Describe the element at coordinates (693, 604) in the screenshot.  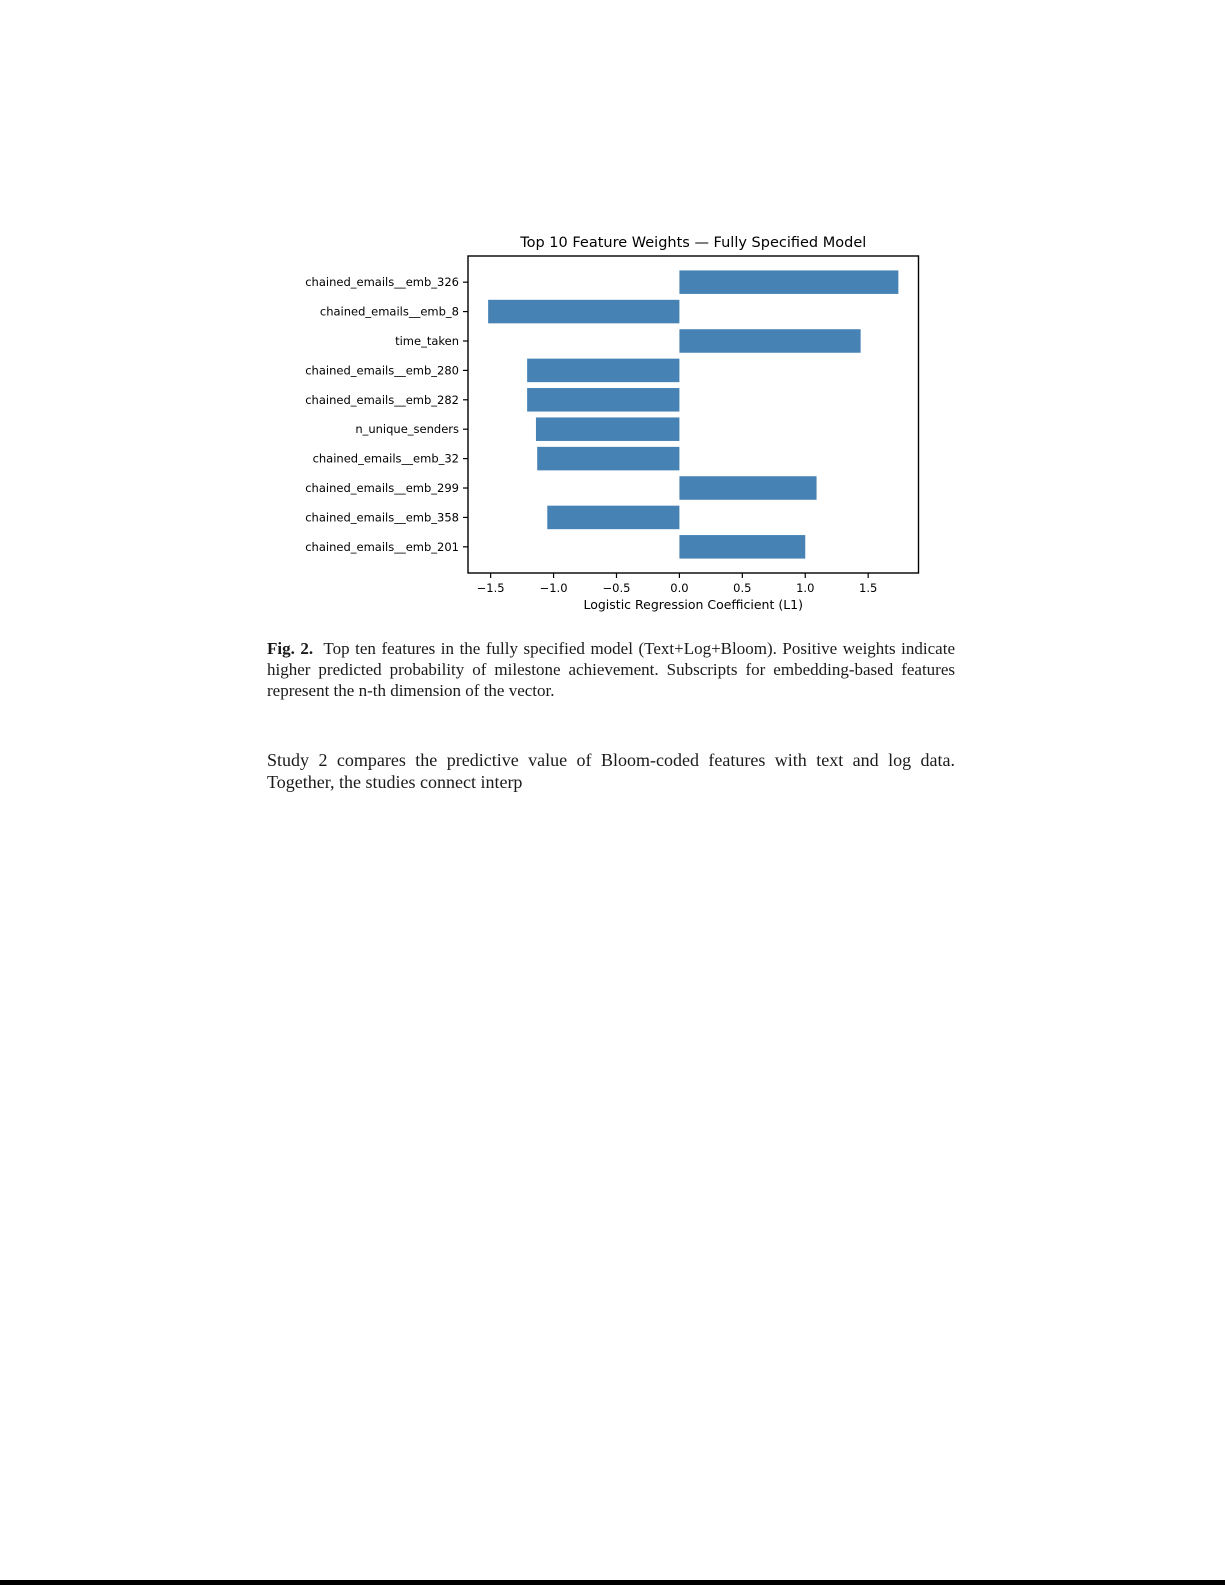
I see `x-axis-label: Logistic Regression Coefficient (L1)` at that location.